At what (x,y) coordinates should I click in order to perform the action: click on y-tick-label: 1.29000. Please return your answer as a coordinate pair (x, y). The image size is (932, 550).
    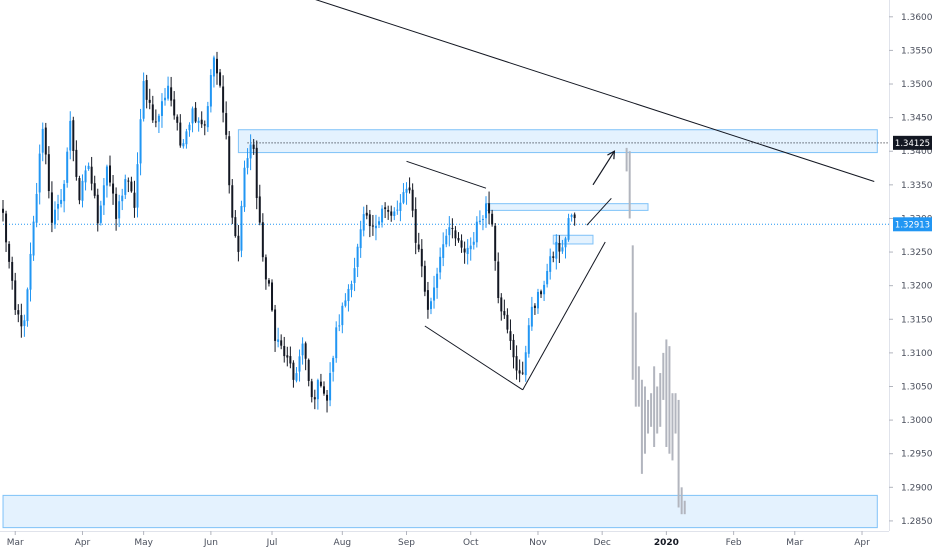
    Looking at the image, I should click on (916, 488).